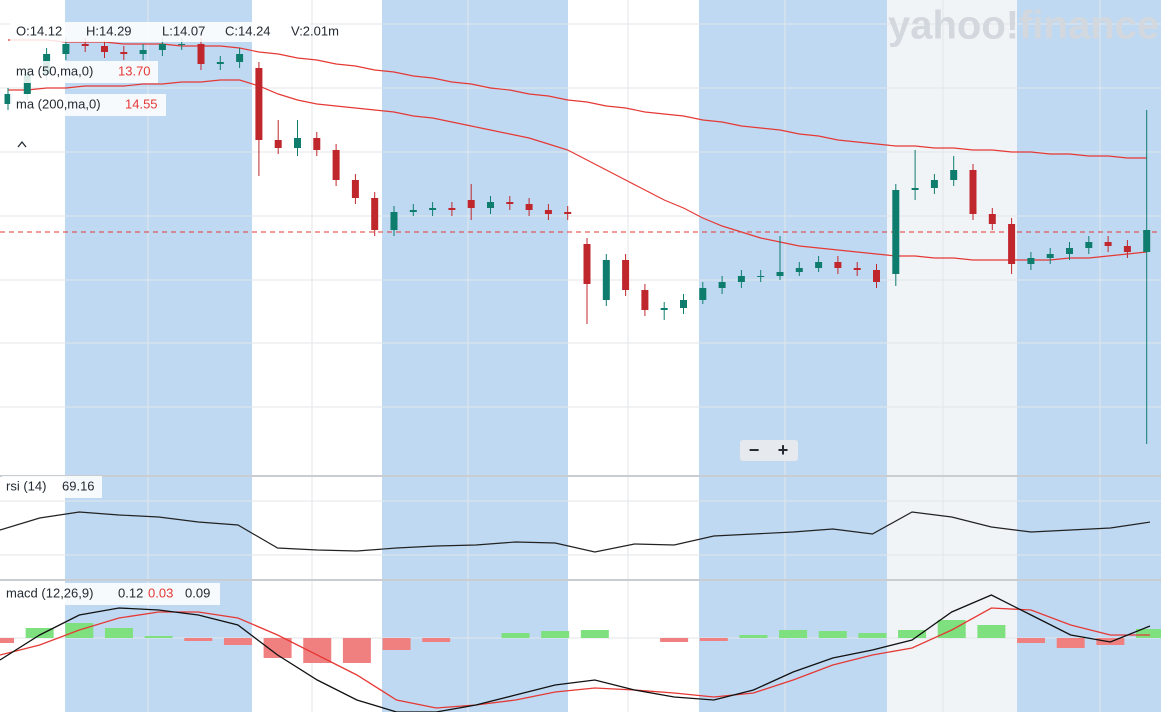  I want to click on zoom-bg, so click(769, 450).